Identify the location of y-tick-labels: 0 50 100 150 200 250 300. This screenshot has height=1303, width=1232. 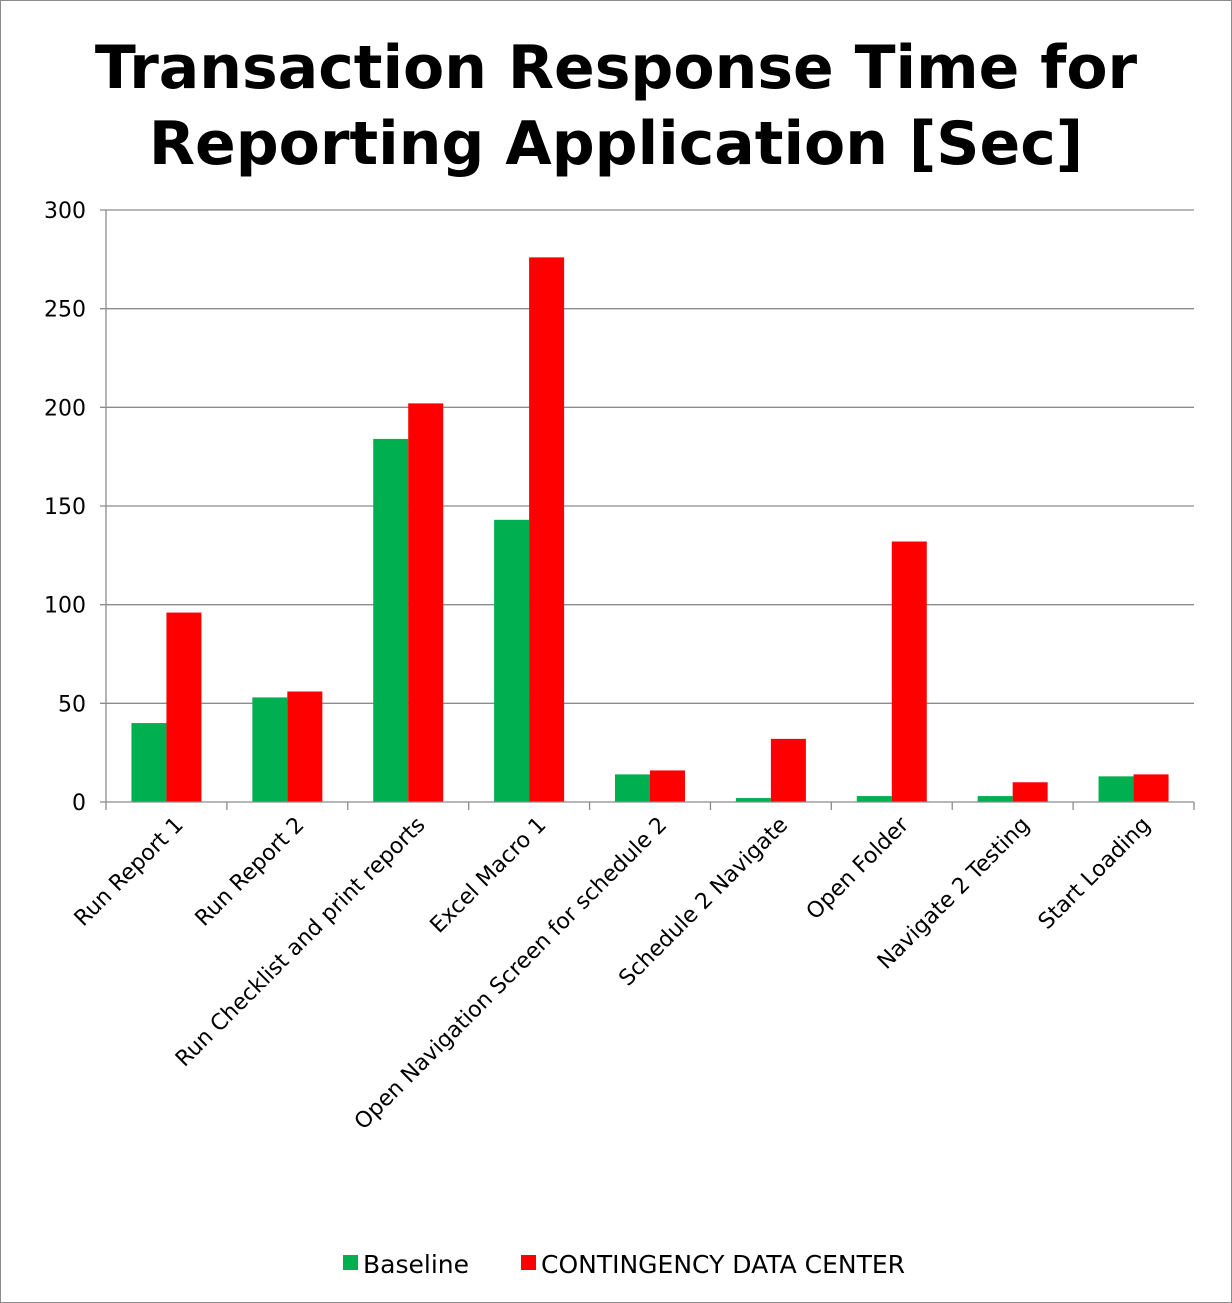
(65, 507).